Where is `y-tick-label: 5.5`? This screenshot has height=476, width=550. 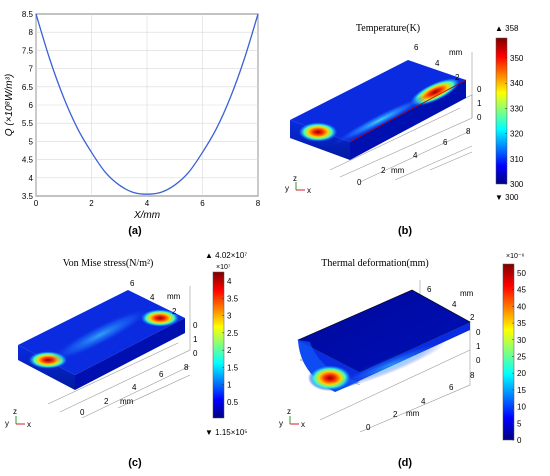 y-tick-label: 5.5 is located at coordinates (28, 123).